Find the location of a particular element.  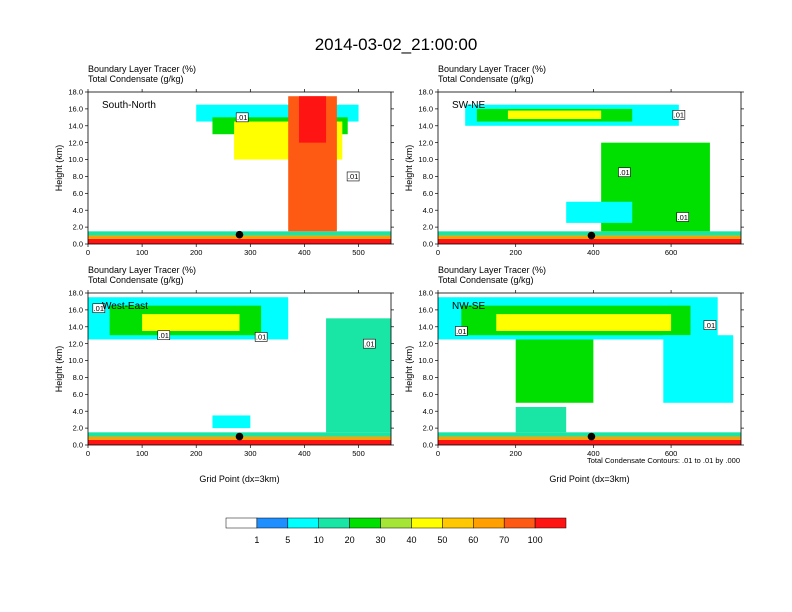

field-cells: .01 .01 .01 .01 is located at coordinates (239, 371).